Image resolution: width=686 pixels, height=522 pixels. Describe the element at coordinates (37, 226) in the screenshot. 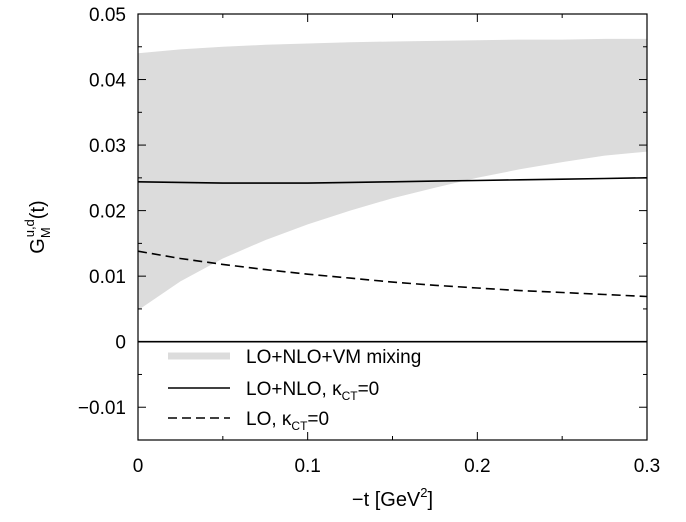

I see `y-axis-label: GMu,d(t)` at that location.